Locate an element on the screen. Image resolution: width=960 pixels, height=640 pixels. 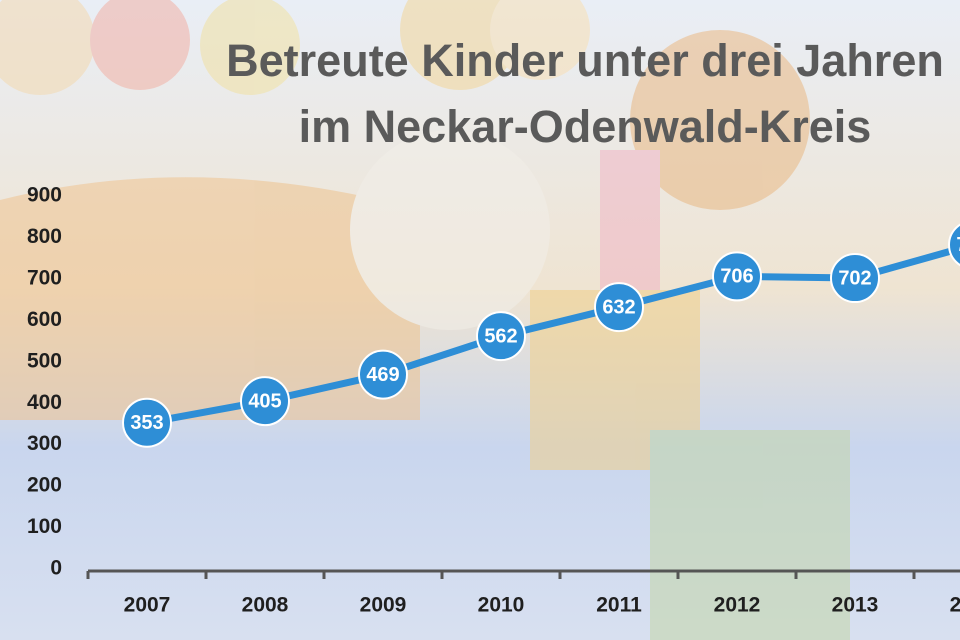
y-tick-label: 700 is located at coordinates (44, 277).